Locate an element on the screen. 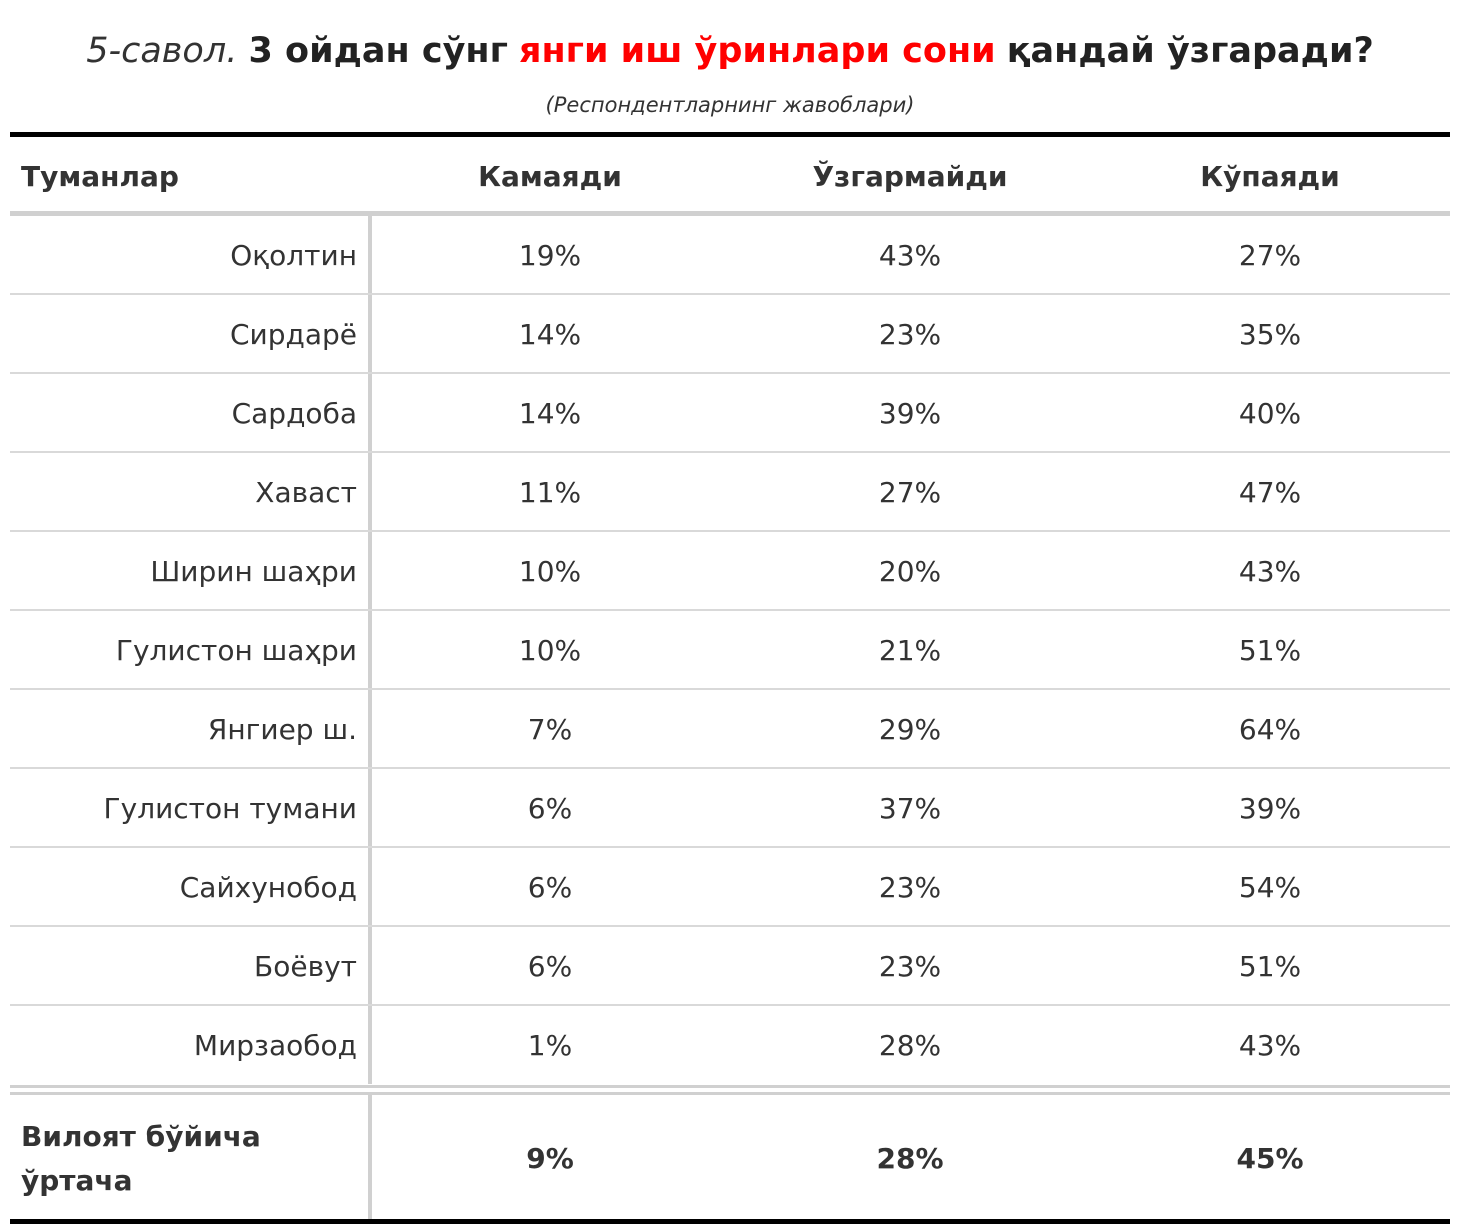 The width and height of the screenshot is (1460, 1228). value-same: 20% is located at coordinates (910, 571).